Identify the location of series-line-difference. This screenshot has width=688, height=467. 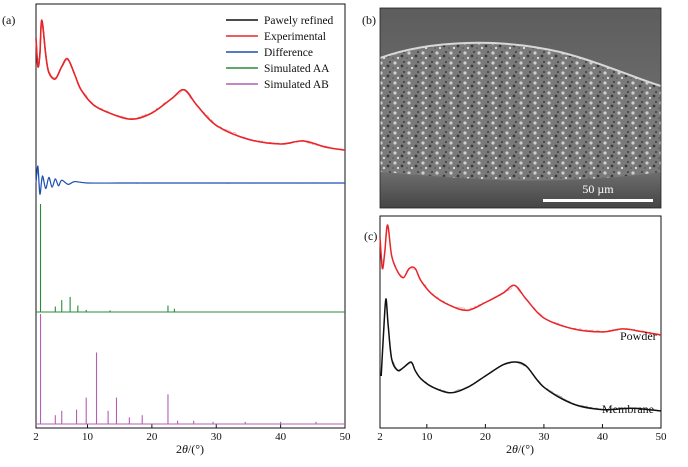
(190, 180).